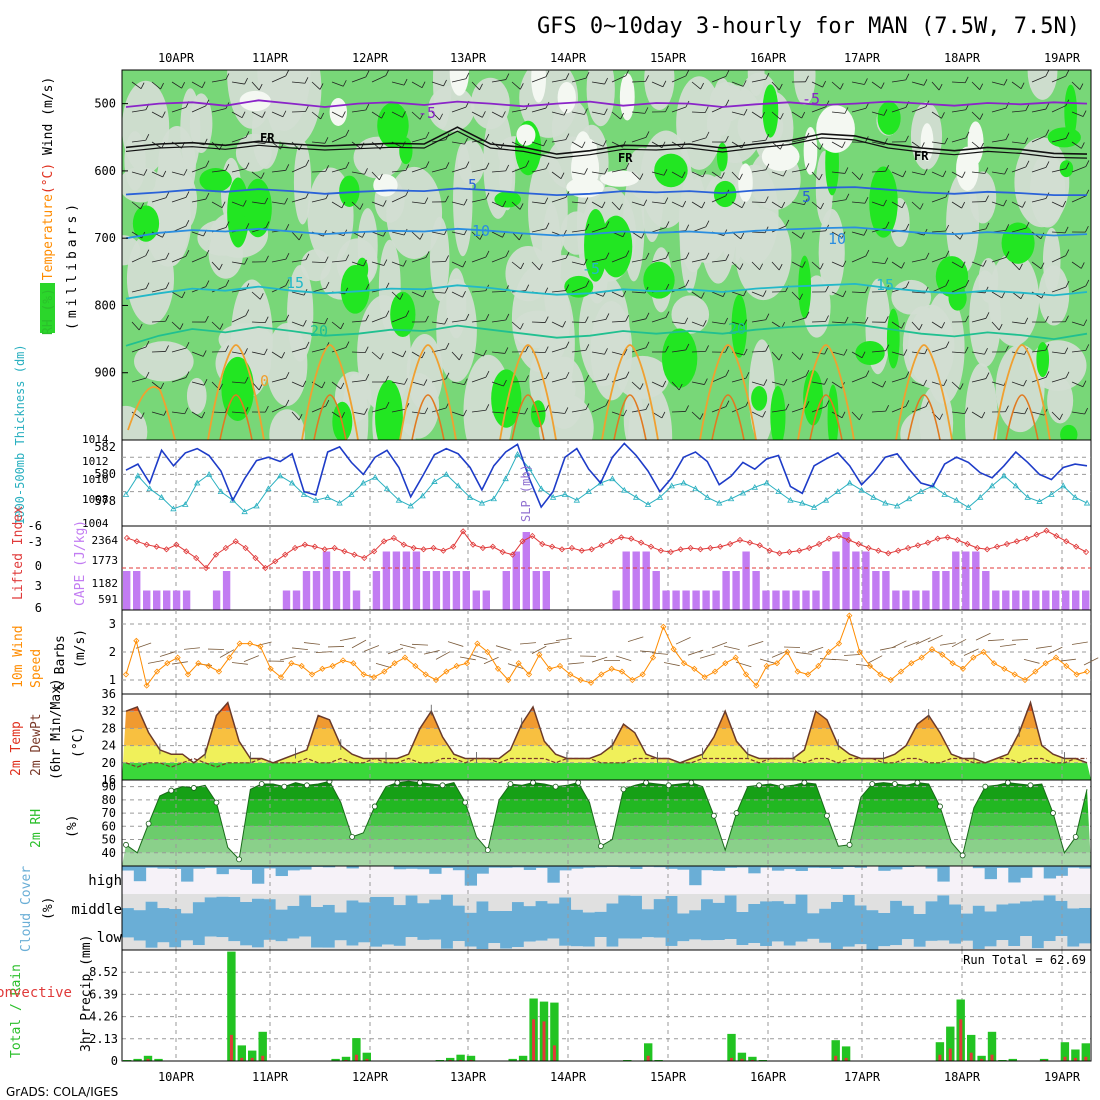 This screenshot has width=1100, height=1100. I want to click on cape-ylabel: CAPE (J/kg), so click(80, 563).